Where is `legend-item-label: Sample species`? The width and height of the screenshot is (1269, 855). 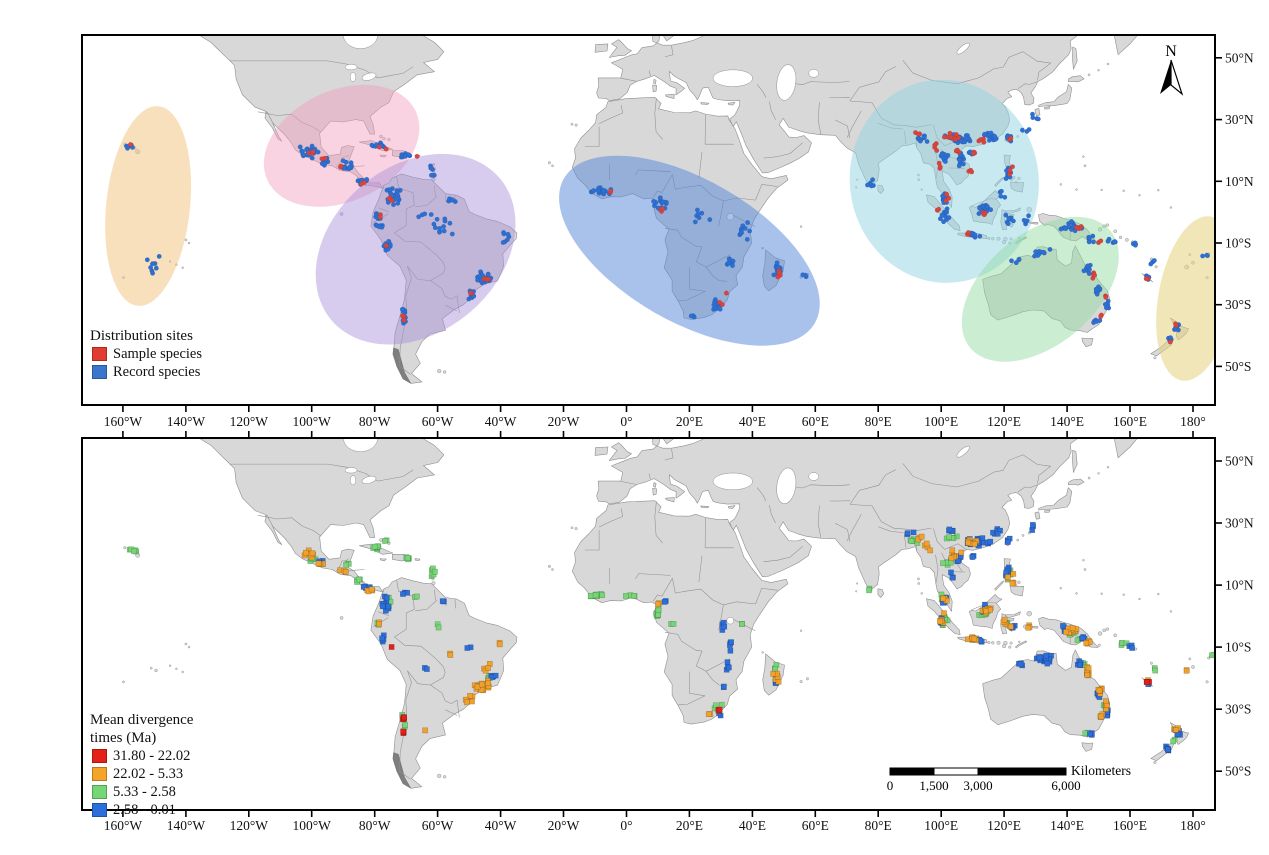
legend-item-label: Sample species is located at coordinates (157, 353).